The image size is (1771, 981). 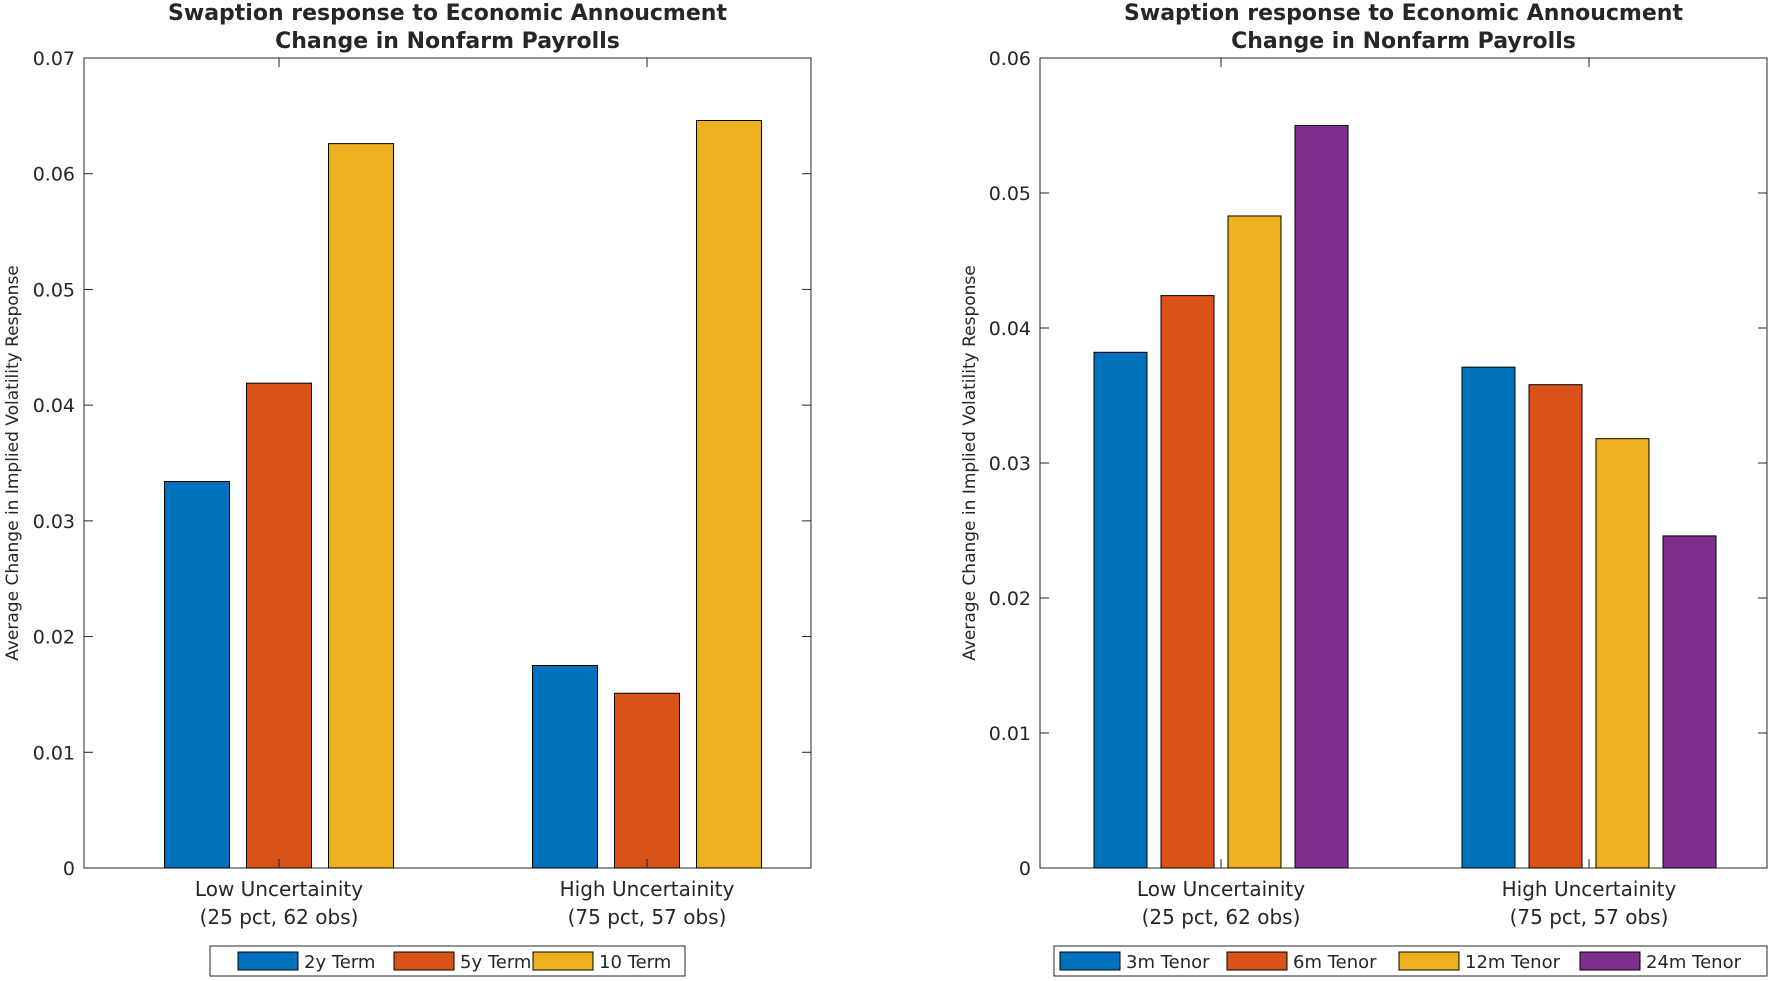 What do you see at coordinates (495, 962) in the screenshot?
I see `legend-label: 5y Term` at bounding box center [495, 962].